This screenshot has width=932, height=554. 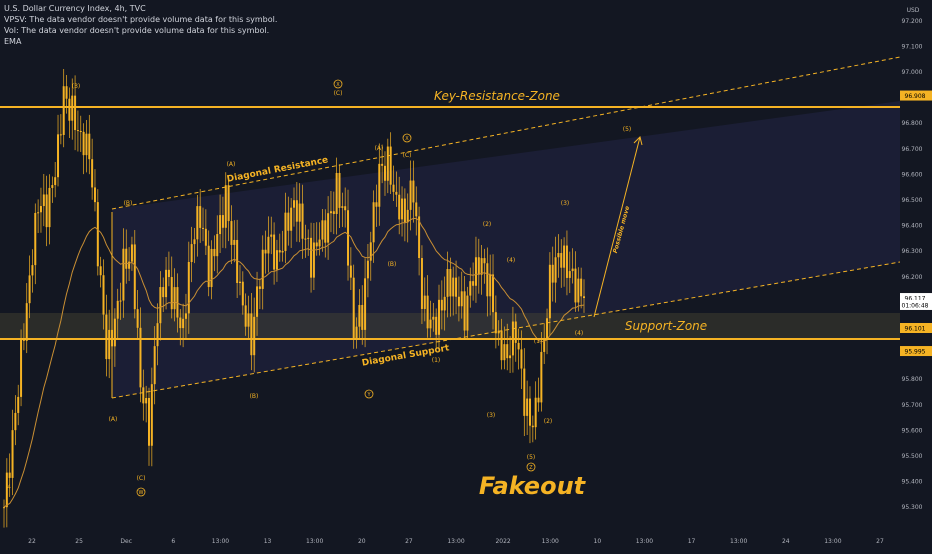 I want to click on time-tick-label: 10, so click(x=598, y=541).